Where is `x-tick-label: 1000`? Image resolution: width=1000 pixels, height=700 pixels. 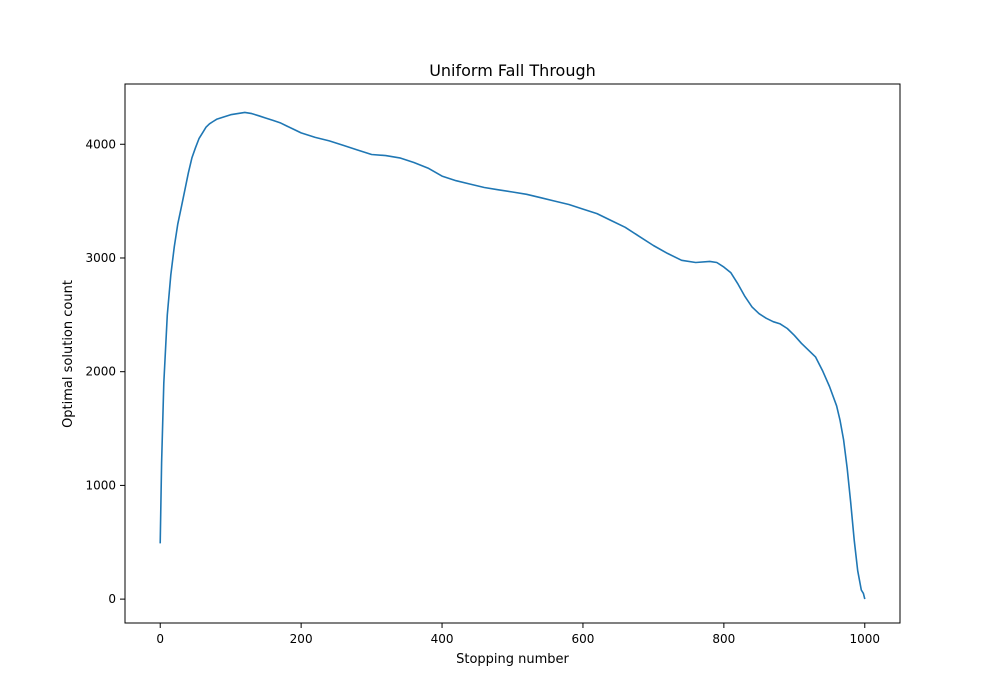
x-tick-label: 1000 is located at coordinates (864, 639).